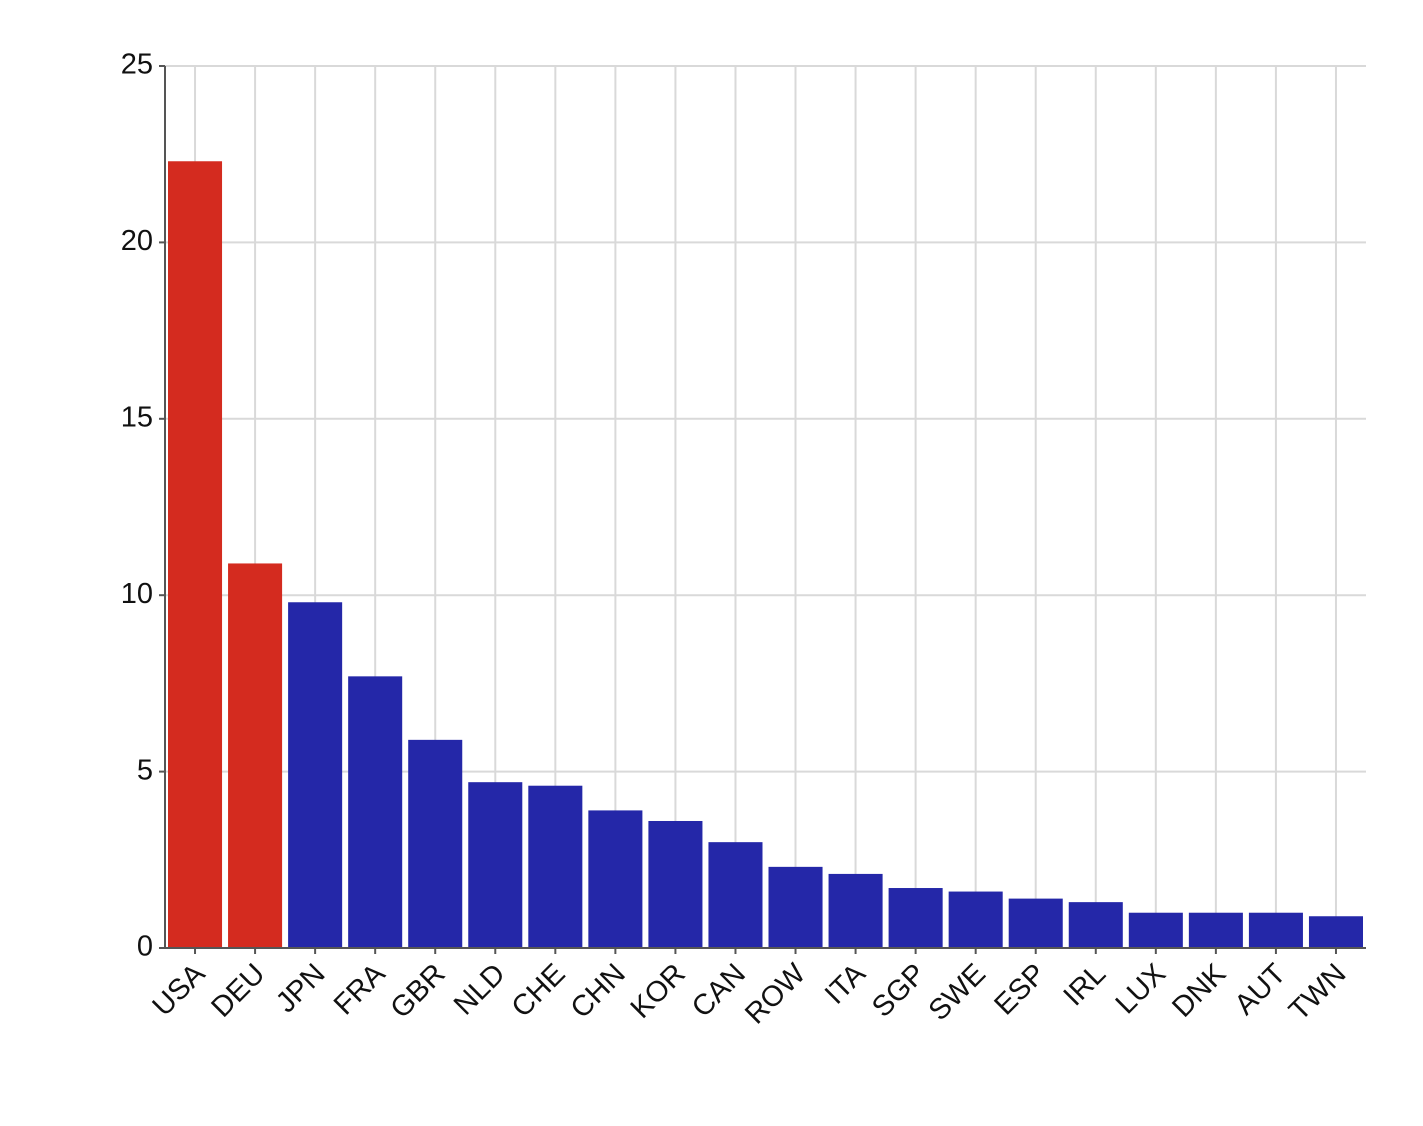 This screenshot has width=1423, height=1126. Describe the element at coordinates (899, 991) in the screenshot. I see `x-tick-label: SGP` at that location.